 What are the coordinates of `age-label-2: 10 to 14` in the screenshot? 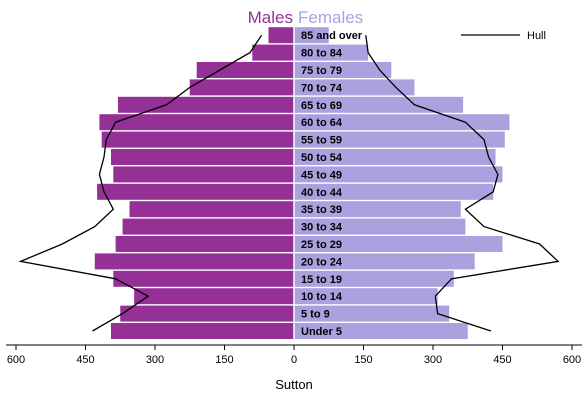 It's located at (322, 297).